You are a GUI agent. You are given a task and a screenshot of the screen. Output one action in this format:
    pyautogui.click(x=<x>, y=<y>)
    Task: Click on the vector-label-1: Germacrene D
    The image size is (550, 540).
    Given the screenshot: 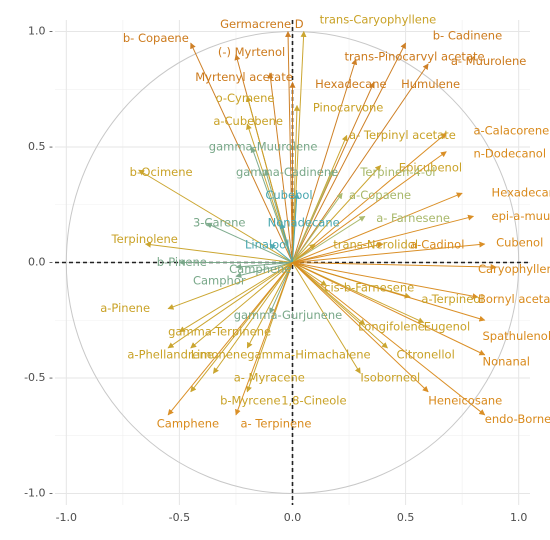 What is the action you would take?
    pyautogui.click(x=262, y=24)
    